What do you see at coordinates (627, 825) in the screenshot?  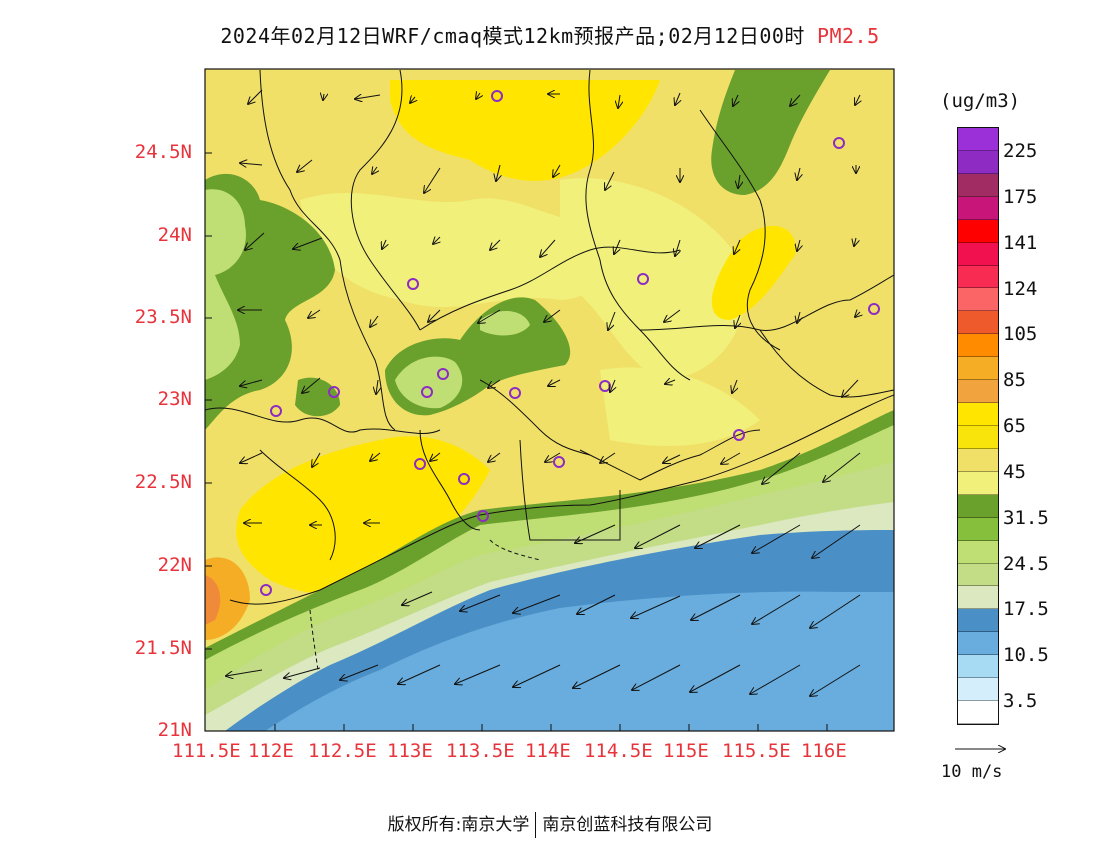 I see `company-name: 南京创蓝科技有限公司` at bounding box center [627, 825].